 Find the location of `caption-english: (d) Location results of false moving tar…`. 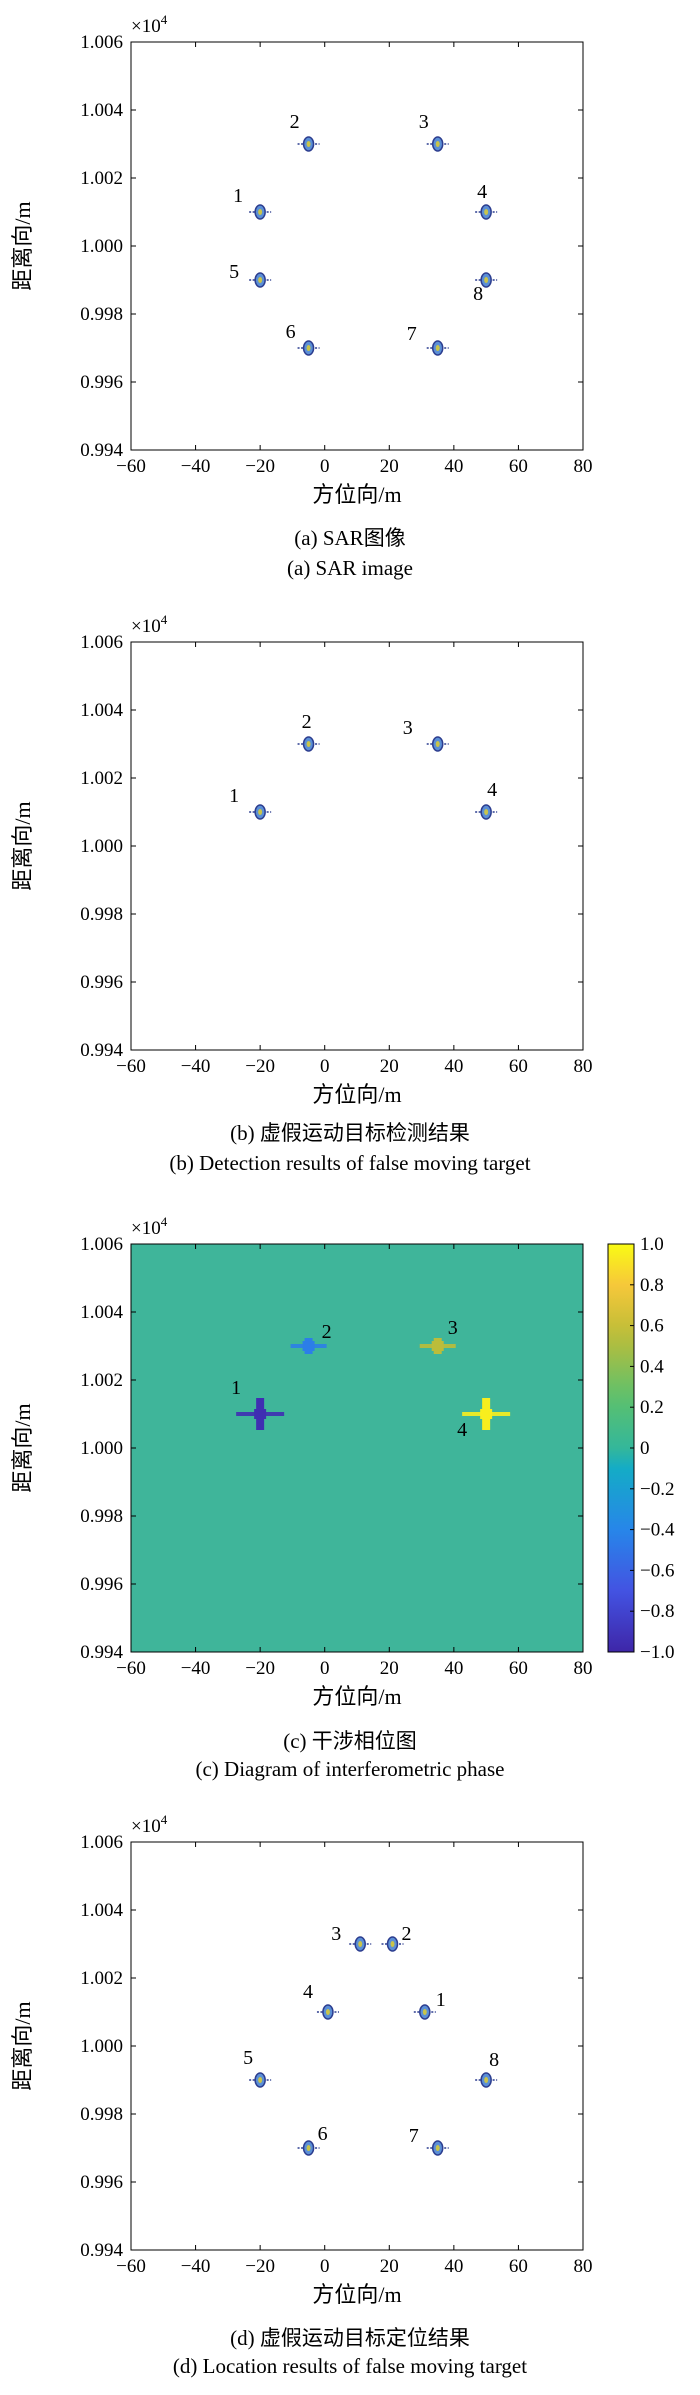

caption-english: (d) Location results of false moving tar… is located at coordinates (350, 2366).